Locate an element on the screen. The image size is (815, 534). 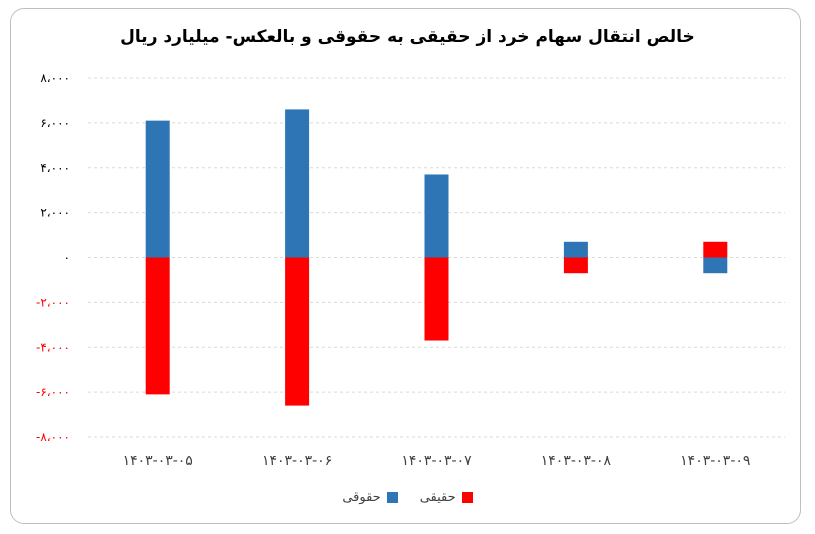
x-tick-label: ۱۴۰۳-۰۳-۰۹ is located at coordinates (715, 461).